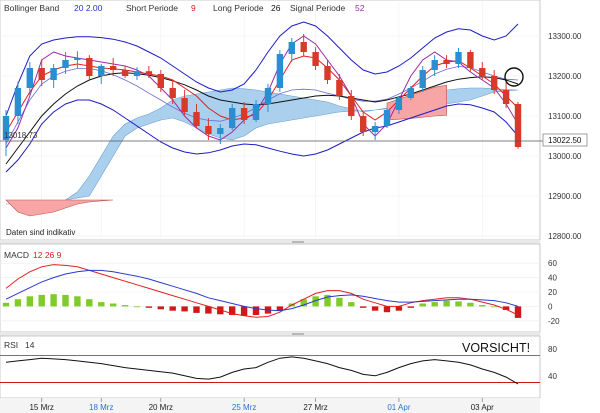 The width and height of the screenshot is (600, 413). I want to click on cloud-negative-area, so click(59, 208).